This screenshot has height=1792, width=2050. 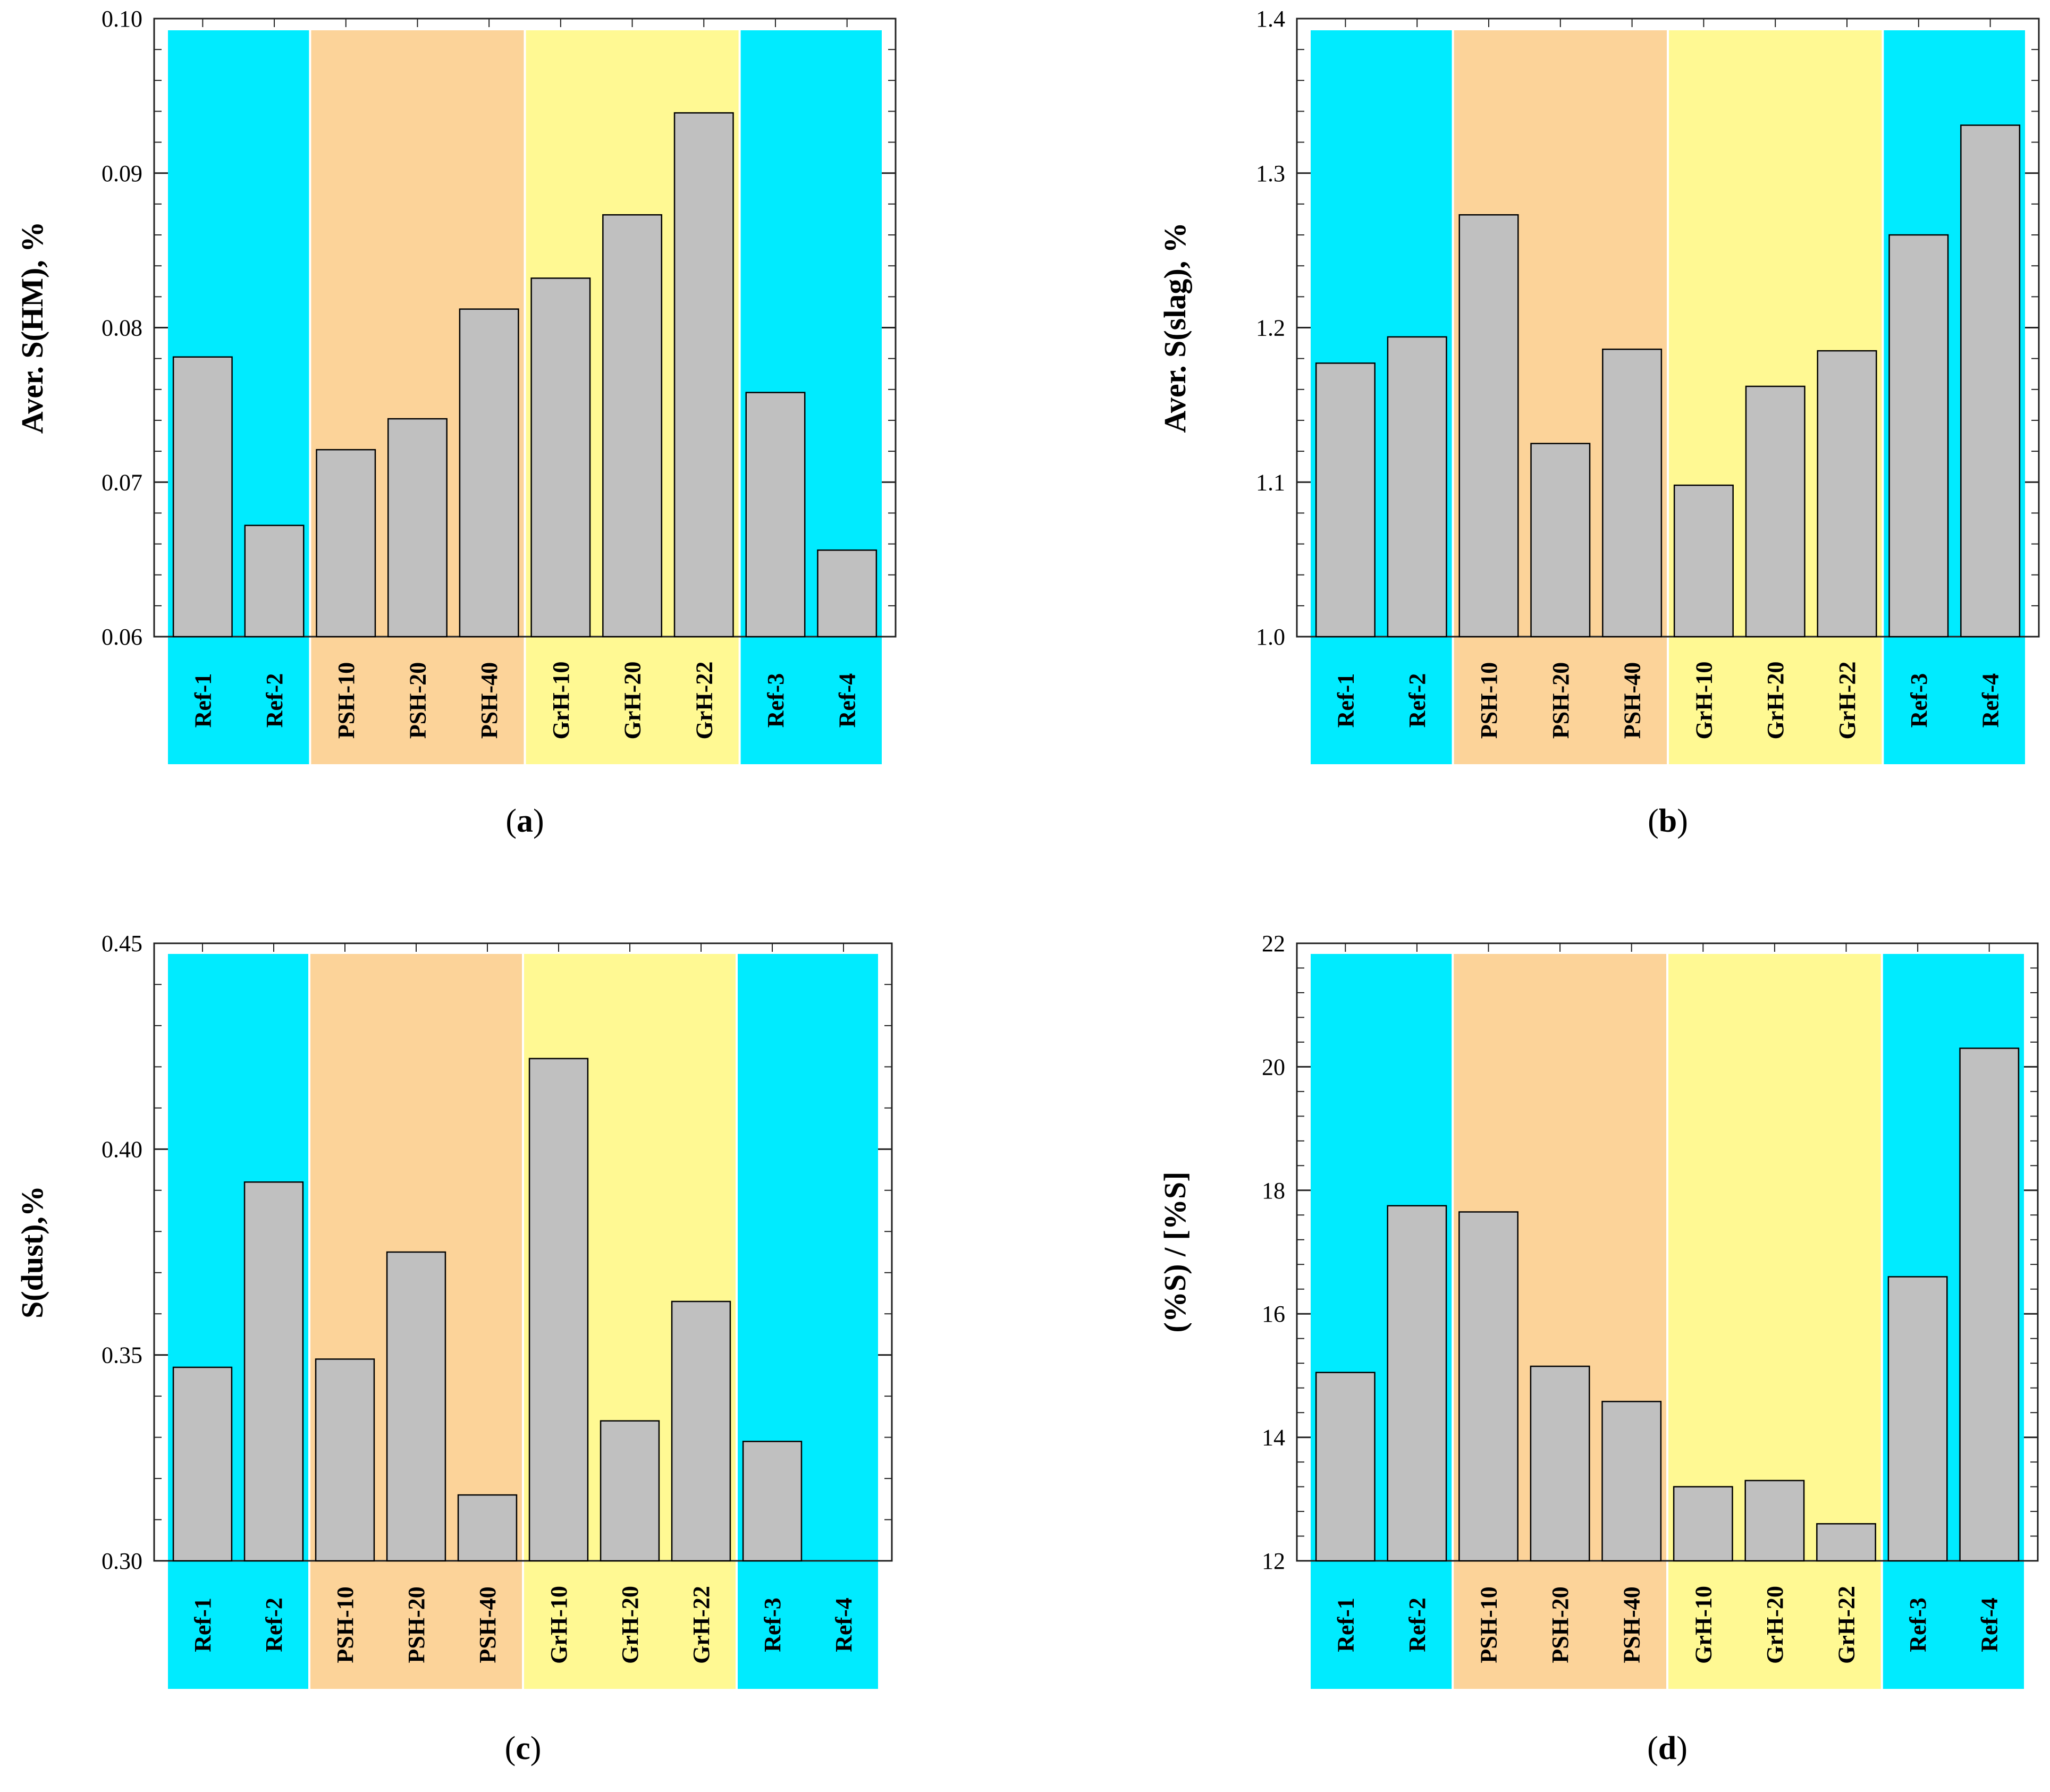 I want to click on y-tick-label: 20, so click(x=1273, y=1067).